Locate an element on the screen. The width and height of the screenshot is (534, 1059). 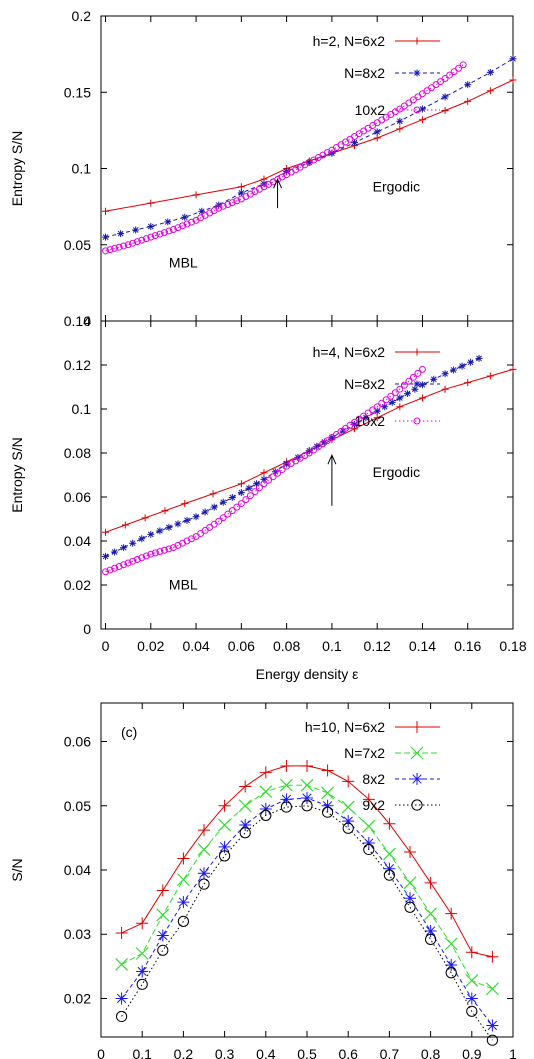
x-tick-label: 0 is located at coordinates (106, 646).